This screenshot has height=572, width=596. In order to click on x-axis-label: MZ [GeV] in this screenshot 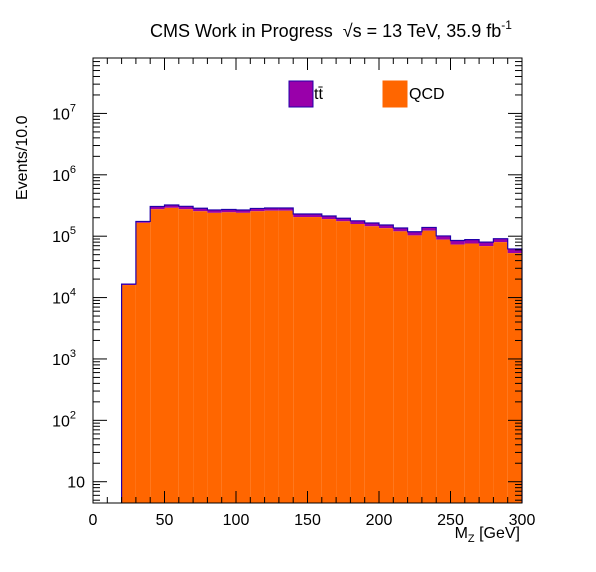, I will do `click(487, 535)`.